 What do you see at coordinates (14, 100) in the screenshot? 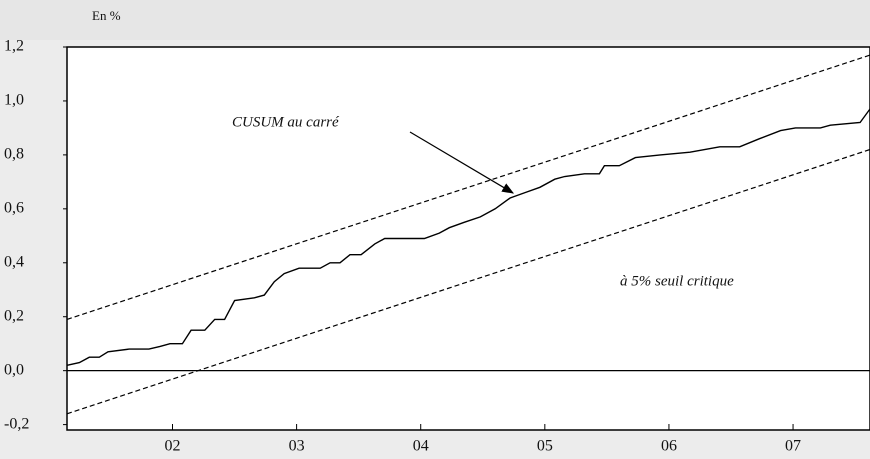
I see `y-tick-label: 1,0` at bounding box center [14, 100].